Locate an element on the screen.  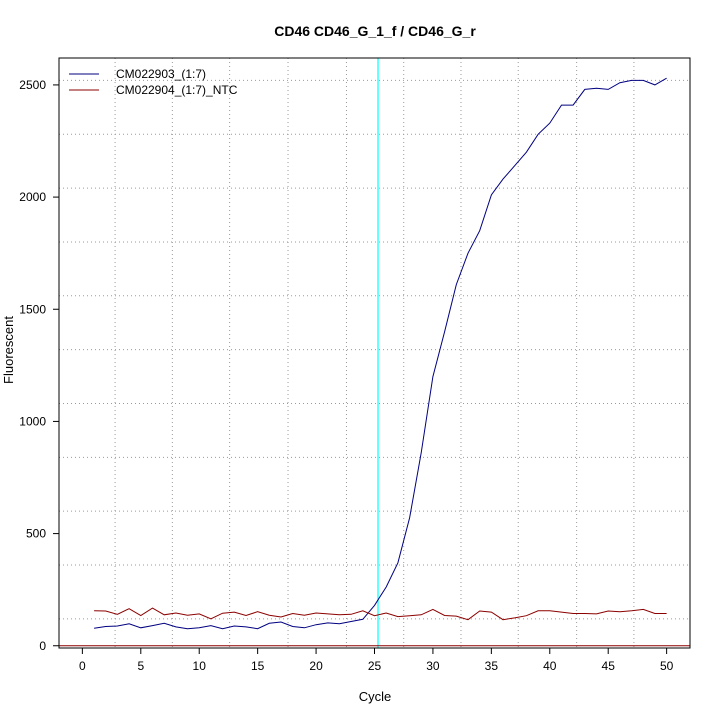
y-tick-label: 500 is located at coordinates (36, 534).